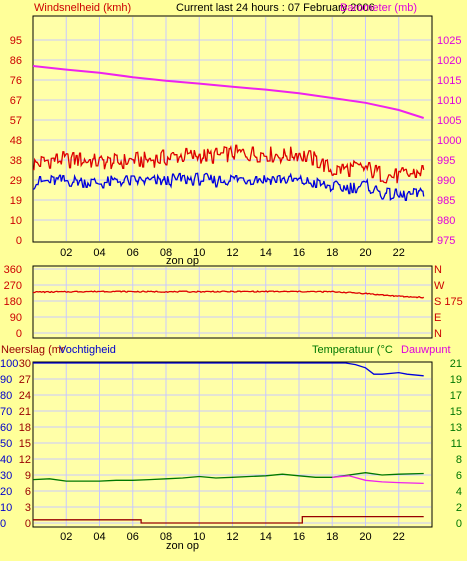  What do you see at coordinates (25, 444) in the screenshot?
I see `rain-tick-label: 15` at bounding box center [25, 444].